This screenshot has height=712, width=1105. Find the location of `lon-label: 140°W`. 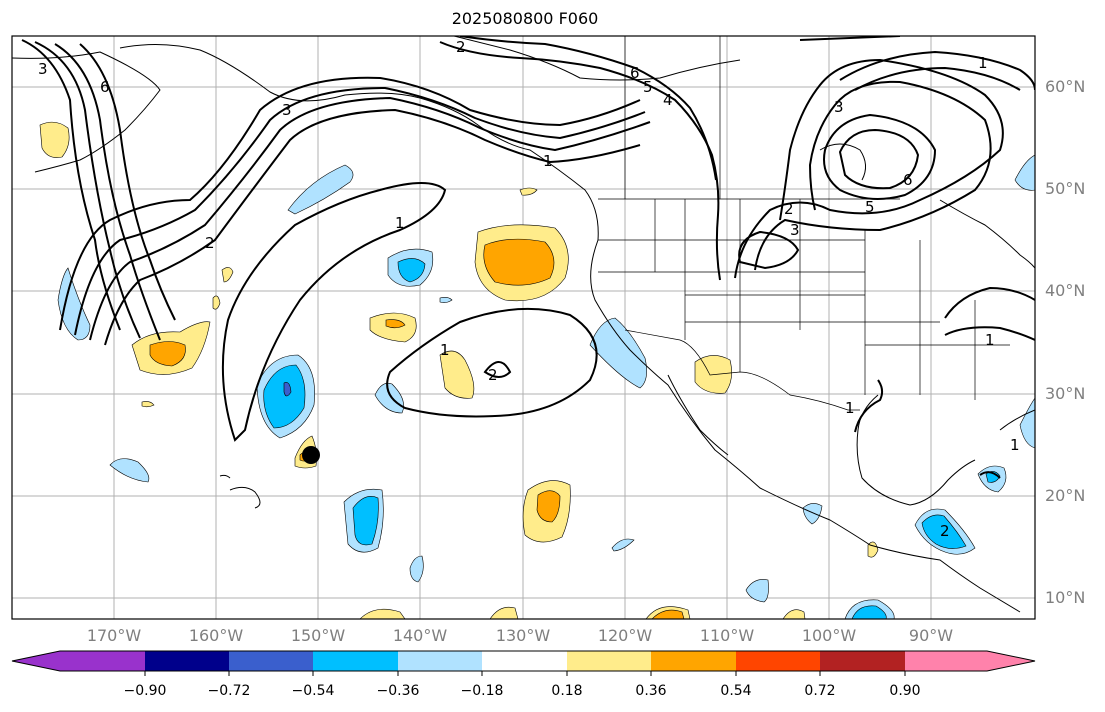

lon-label: 140°W is located at coordinates (420, 635).